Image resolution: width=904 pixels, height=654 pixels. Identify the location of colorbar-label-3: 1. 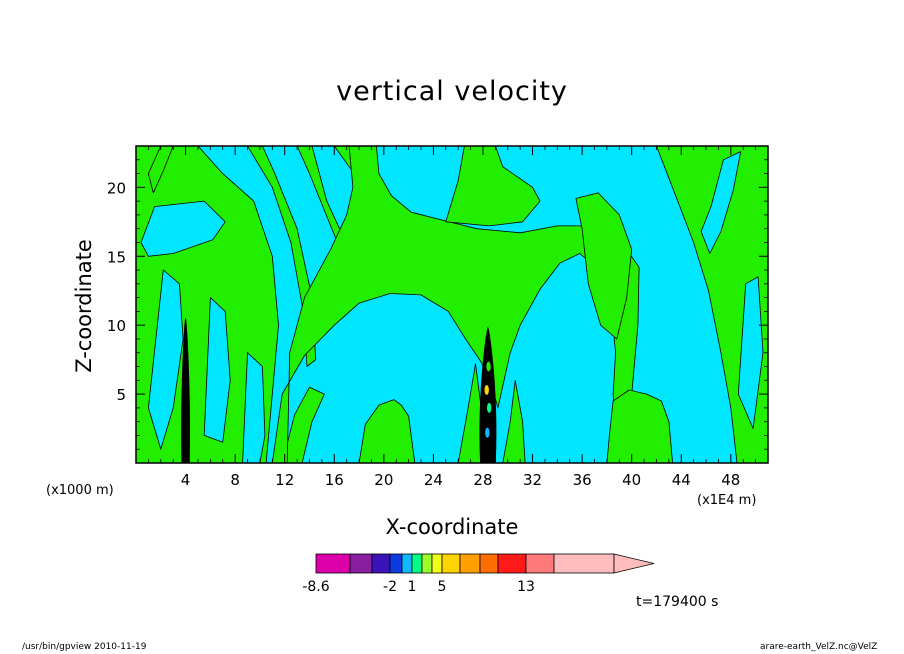
(412, 587).